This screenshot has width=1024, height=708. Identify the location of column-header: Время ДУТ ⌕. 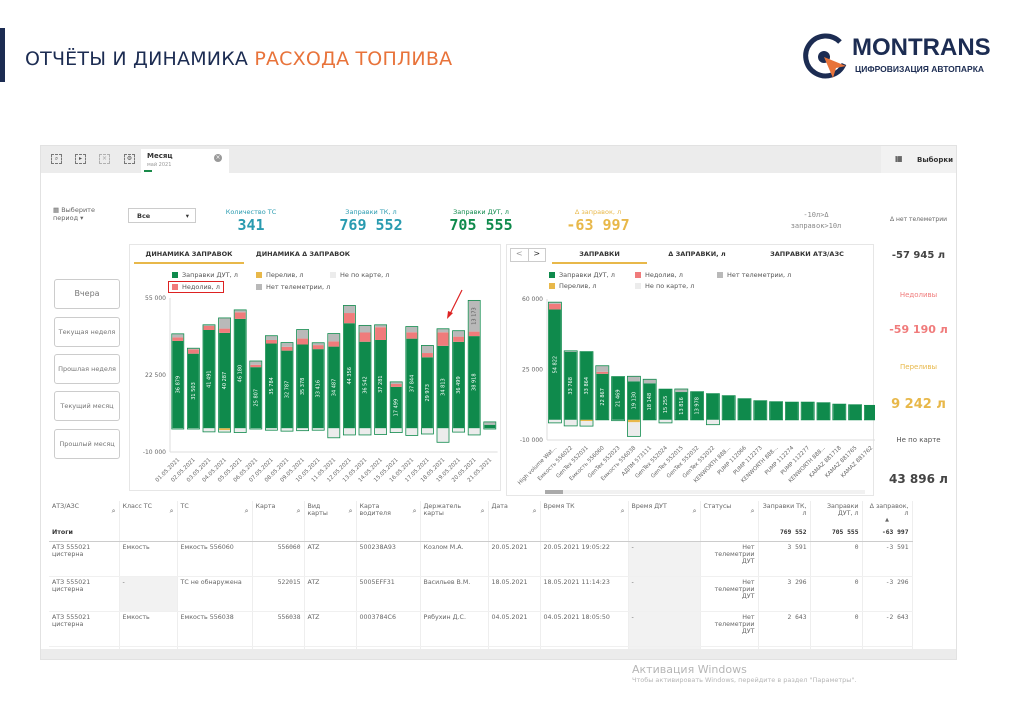
(664, 514).